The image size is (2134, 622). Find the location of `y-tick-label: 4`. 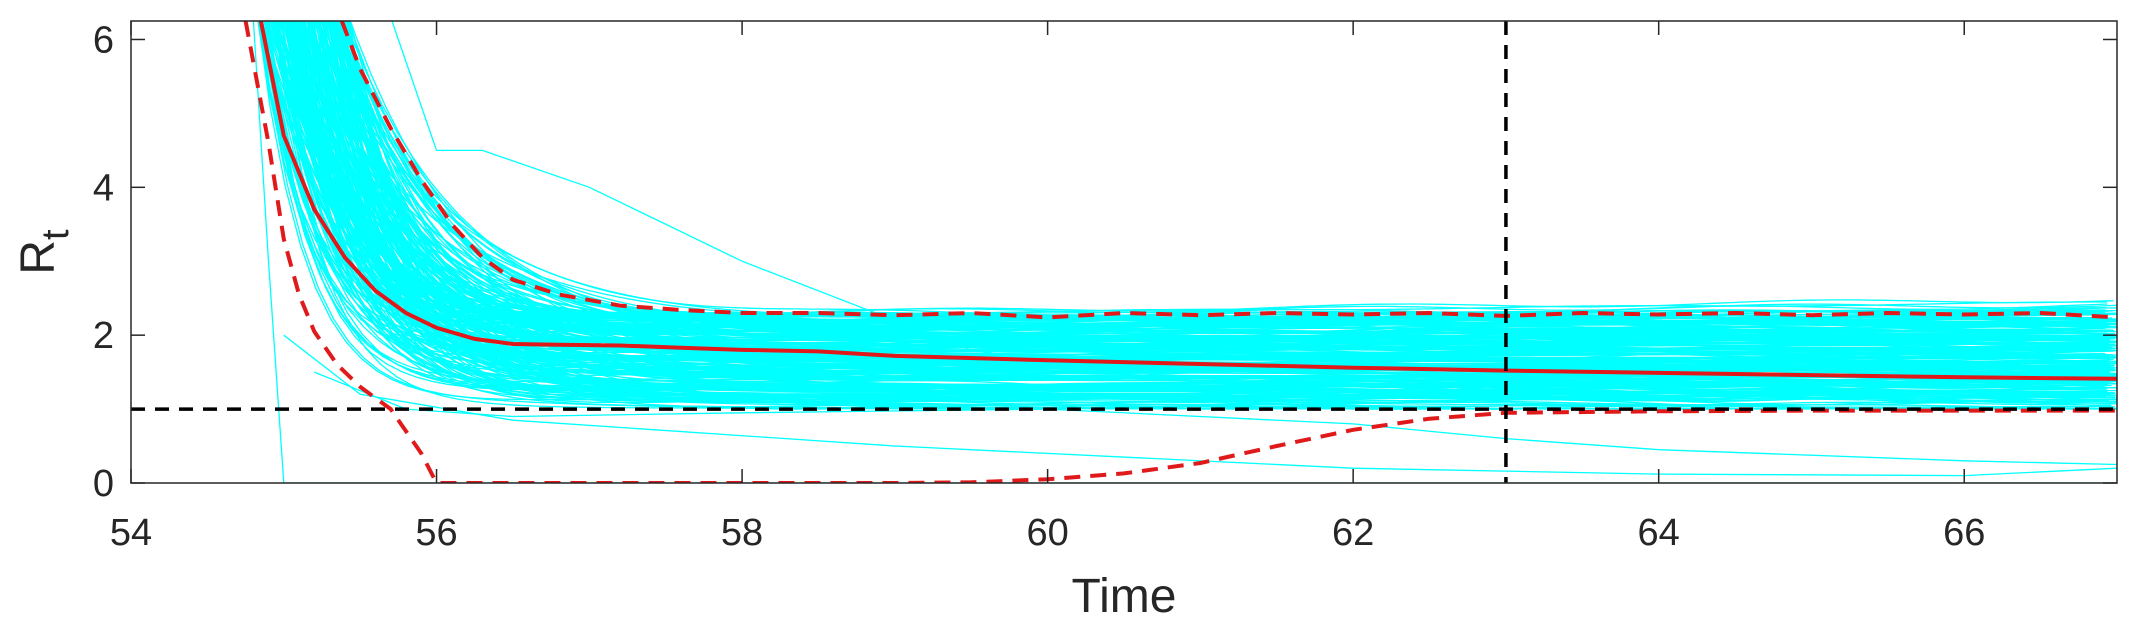

y-tick-label: 4 is located at coordinates (103, 188).